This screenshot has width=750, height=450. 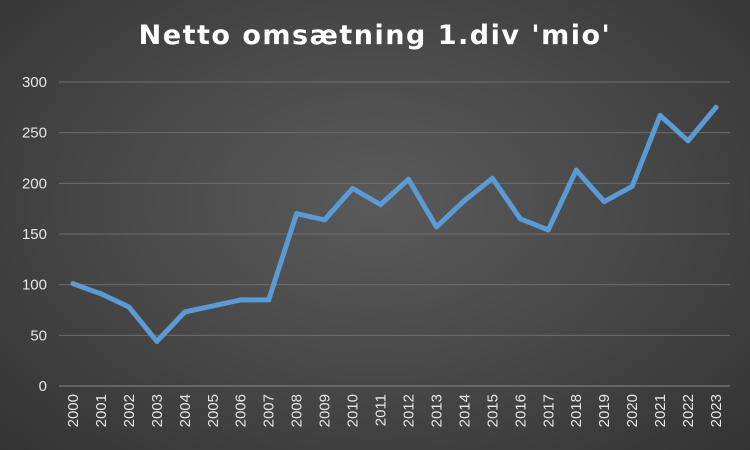 I want to click on x-tick-label: 2002, so click(x=129, y=410).